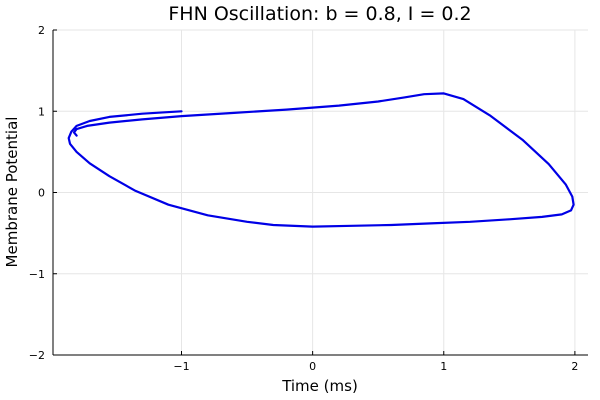  Describe the element at coordinates (319, 386) in the screenshot. I see `x-axis-label: Time (ms)` at that location.